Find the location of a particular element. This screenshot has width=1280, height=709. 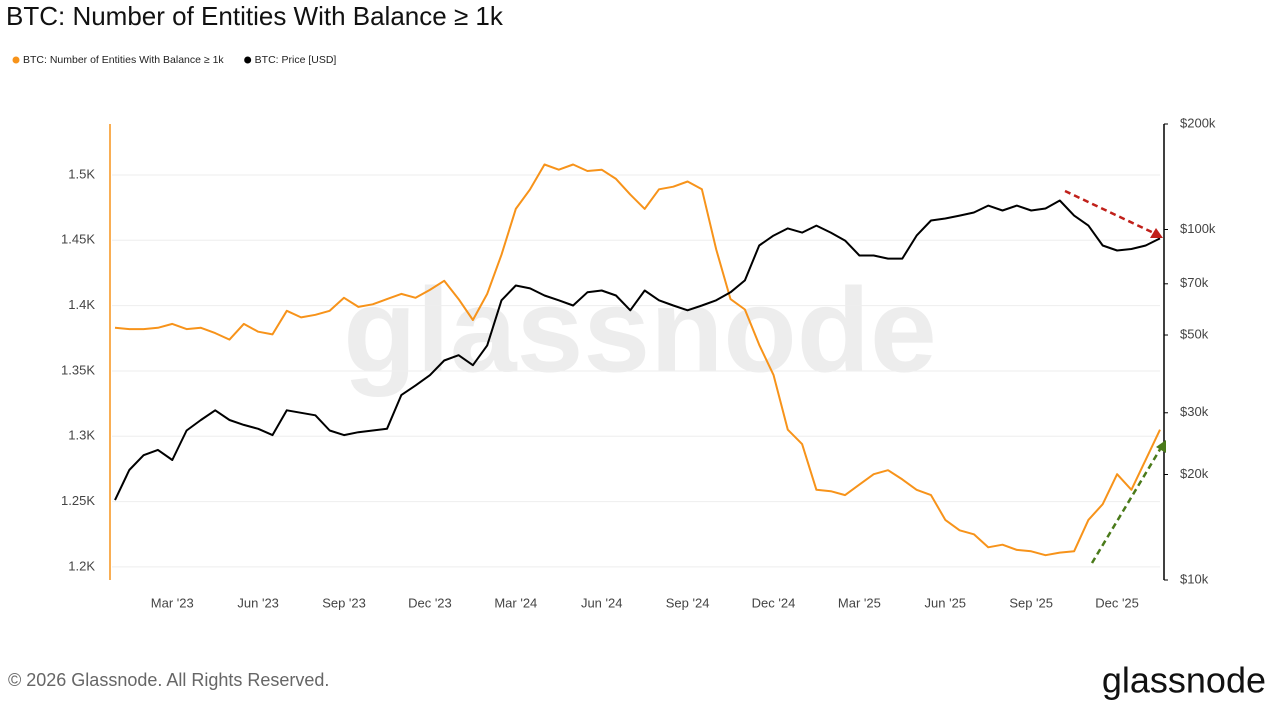

y2-tick-label: $20k is located at coordinates (1194, 473).